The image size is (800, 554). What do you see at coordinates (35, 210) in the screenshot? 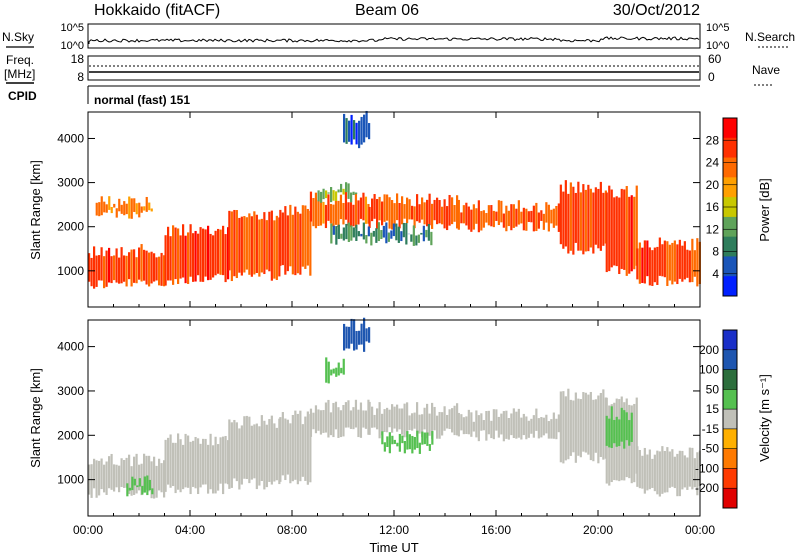
I see `power-ylabel: Slant Range [km]` at bounding box center [35, 210].